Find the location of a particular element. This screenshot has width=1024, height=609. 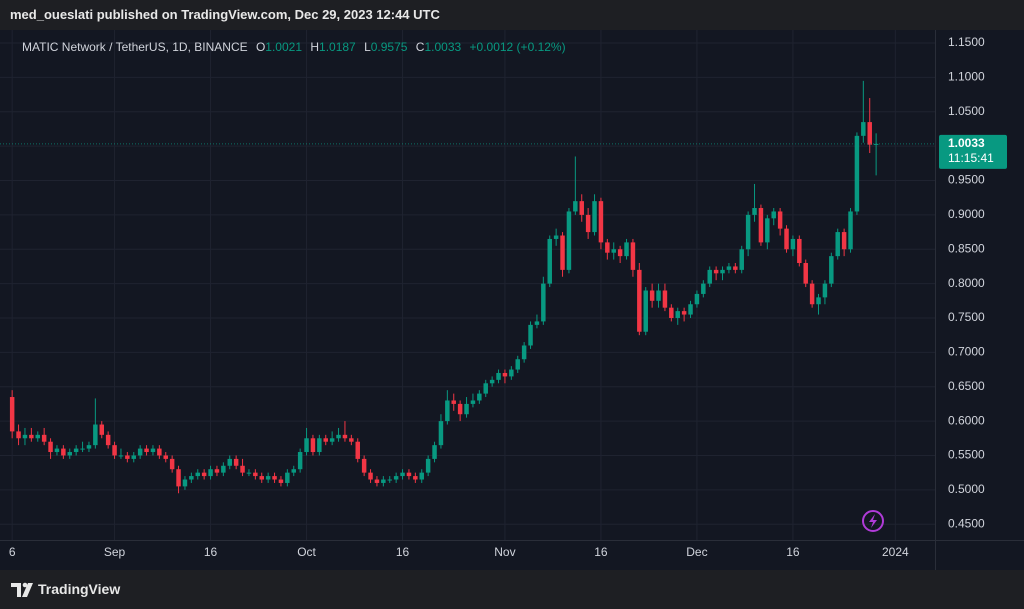

y-tick-label: 0.7500 is located at coordinates (966, 317).